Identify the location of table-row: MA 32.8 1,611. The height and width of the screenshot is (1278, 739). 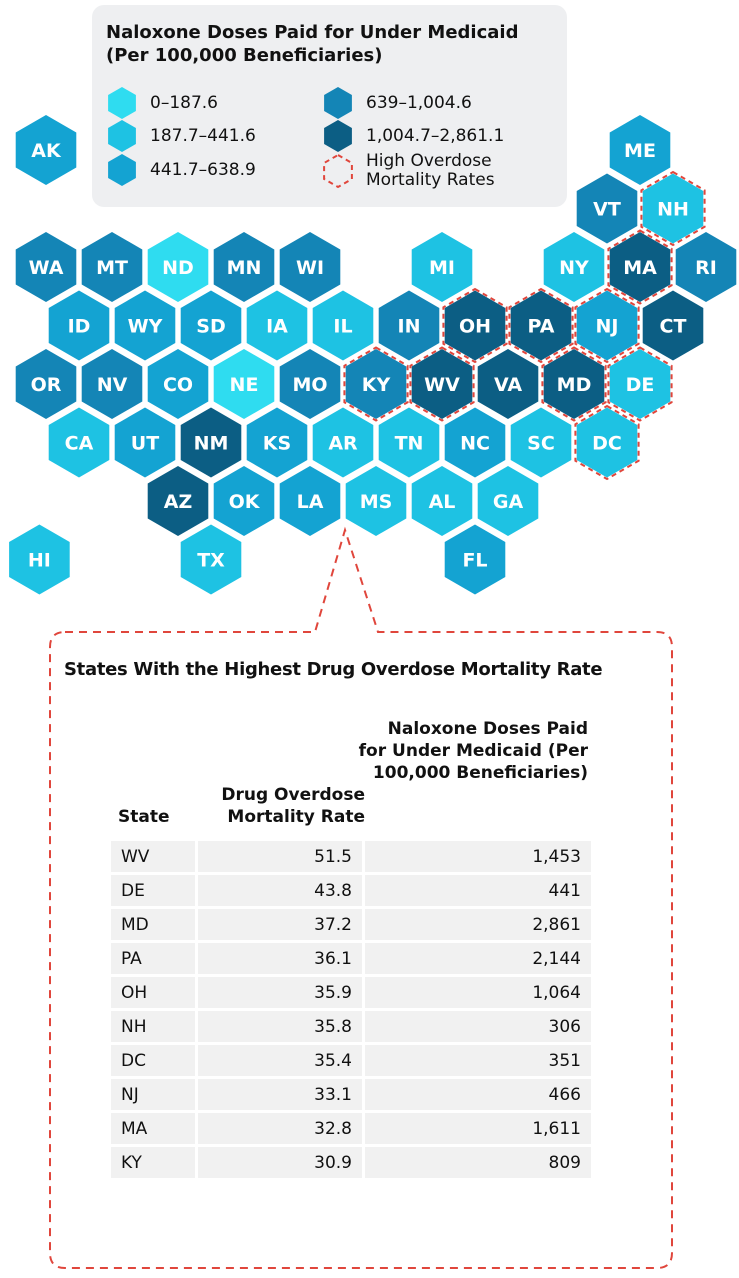
(351, 1128).